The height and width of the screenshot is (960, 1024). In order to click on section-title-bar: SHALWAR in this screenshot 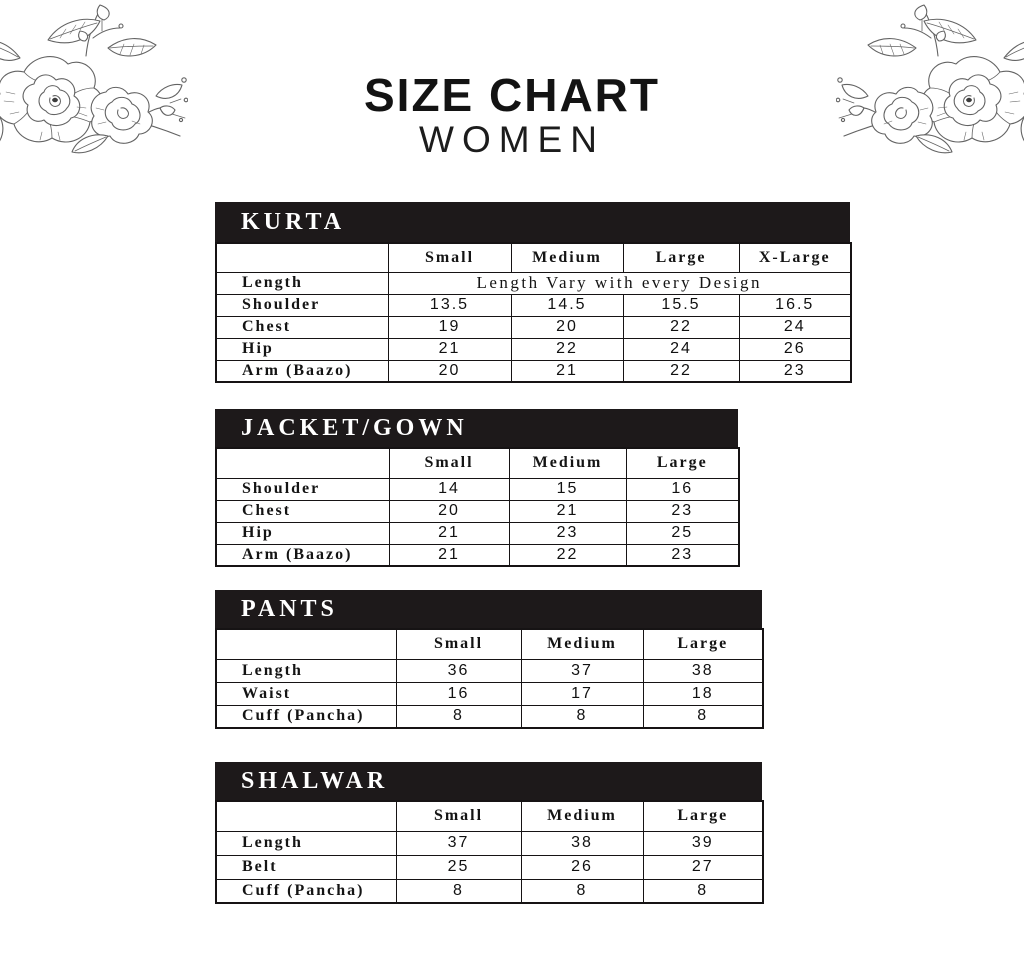, I will do `click(488, 781)`.